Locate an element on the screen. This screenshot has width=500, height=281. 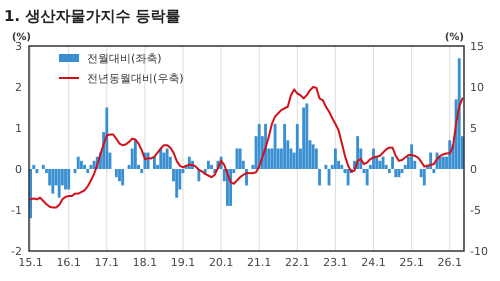
y-tick-label: 2 is located at coordinates (18, 87).